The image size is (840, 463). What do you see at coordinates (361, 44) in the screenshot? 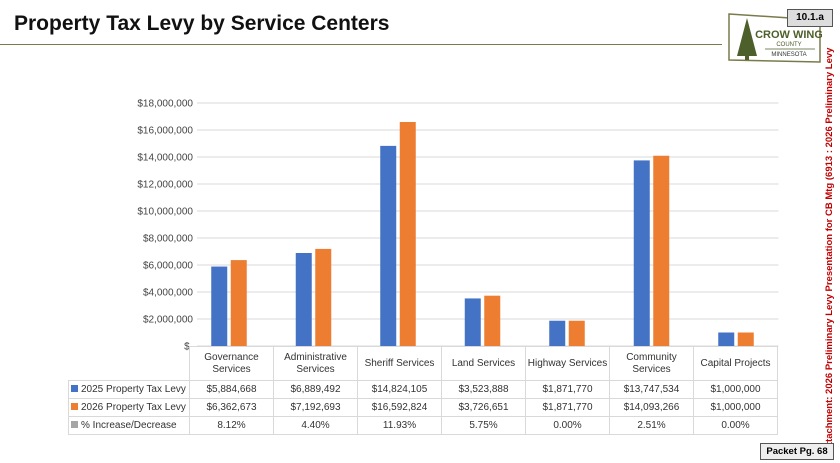
I see `title-divider` at bounding box center [361, 44].